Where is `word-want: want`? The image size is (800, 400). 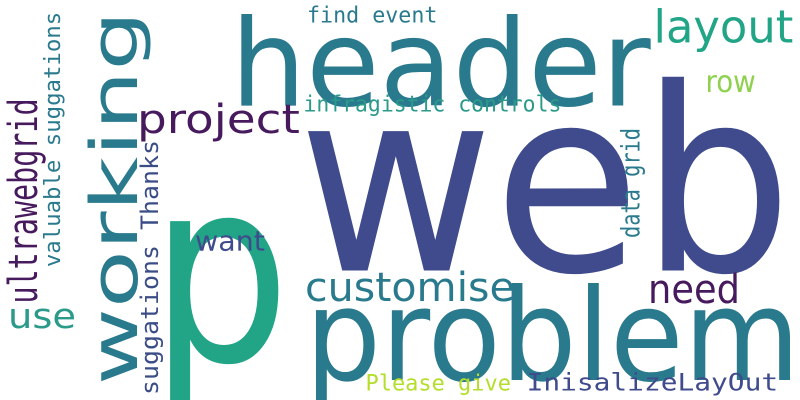
word-want: want is located at coordinates (229, 242).